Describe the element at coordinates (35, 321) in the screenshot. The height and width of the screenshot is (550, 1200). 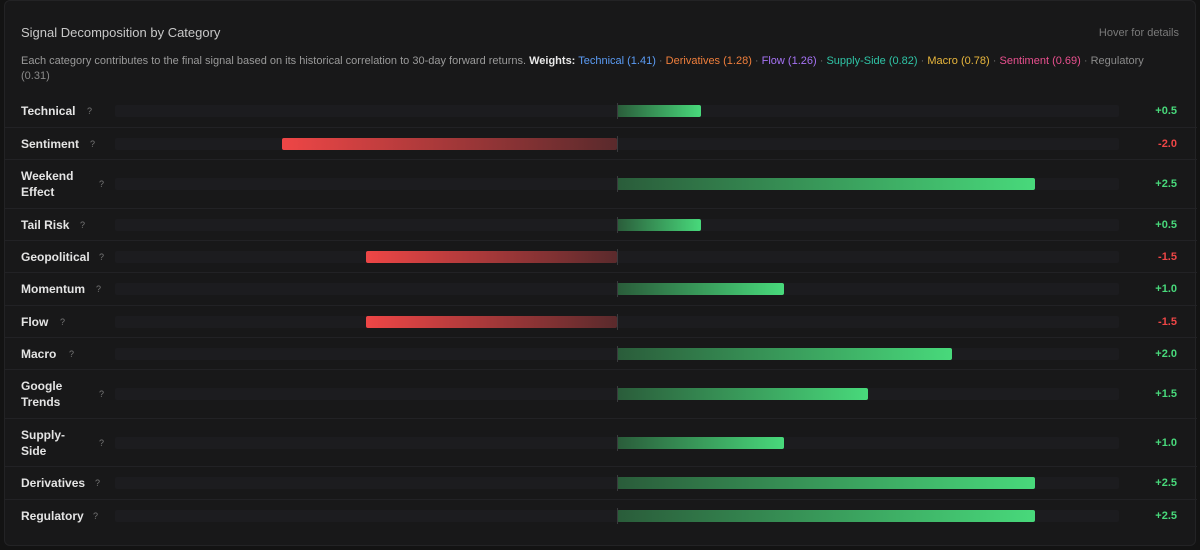
I see `category-label: Flow` at that location.